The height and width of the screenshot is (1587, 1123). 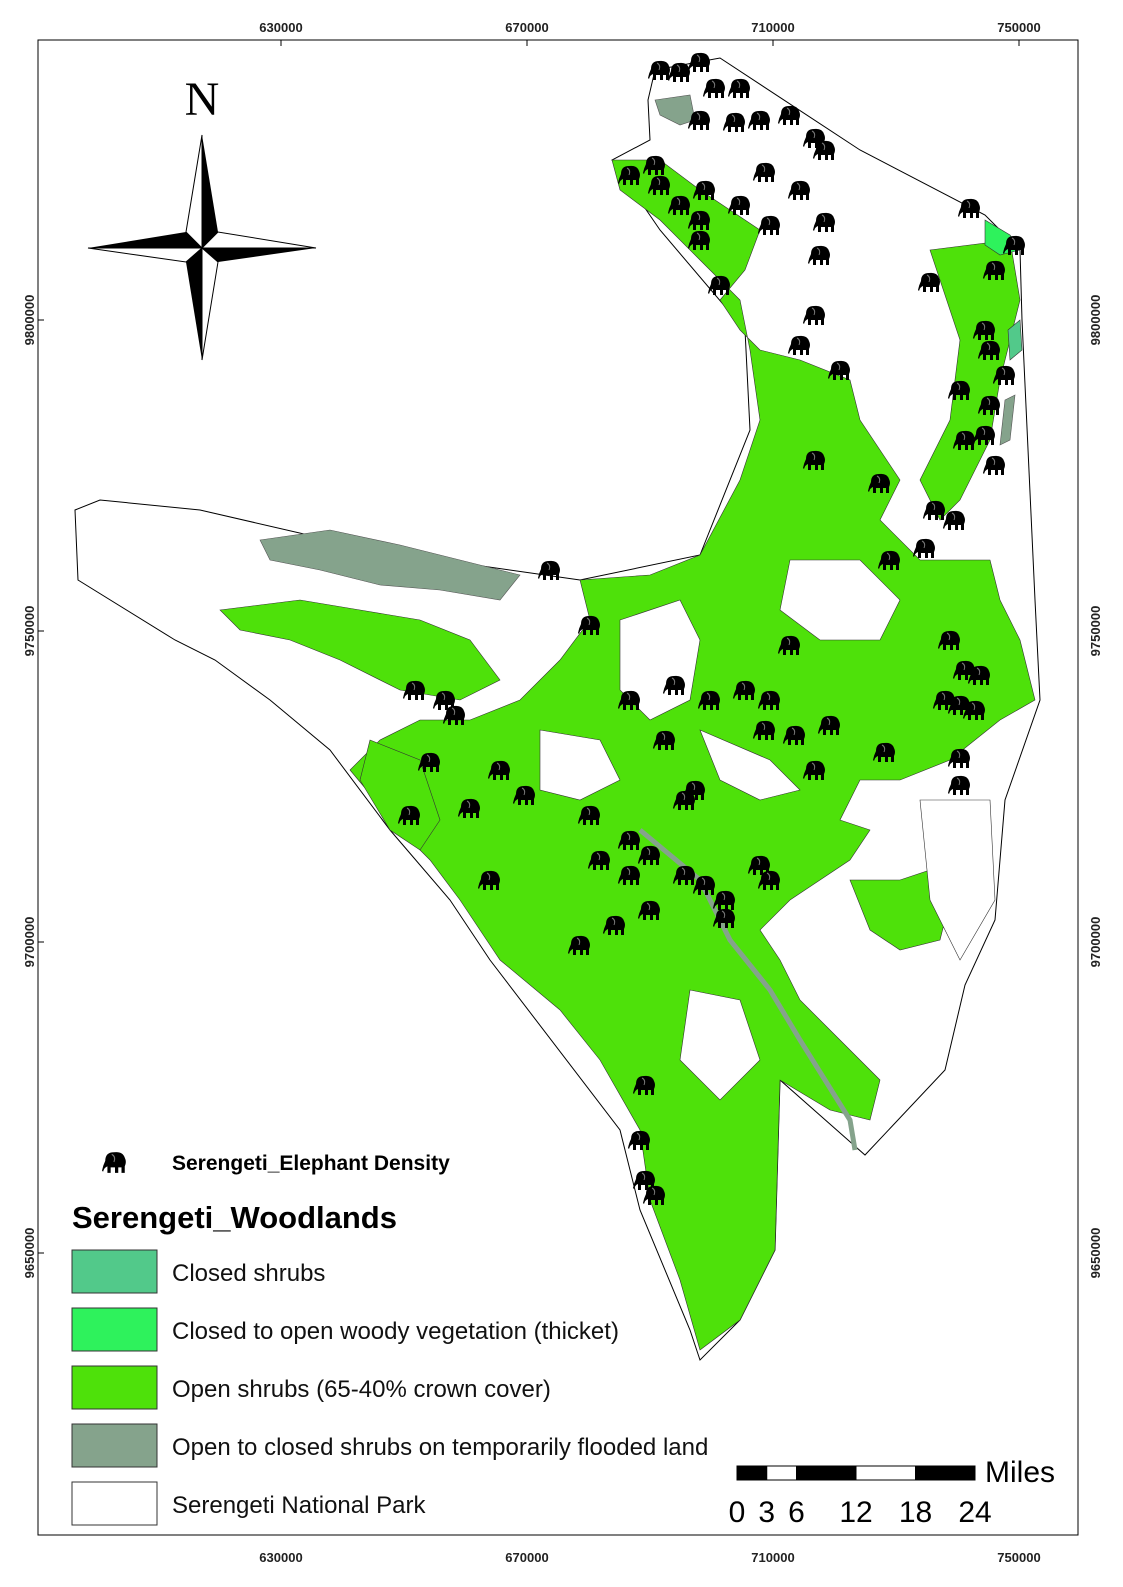 What do you see at coordinates (361, 1389) in the screenshot?
I see `legend-label: Open shrubs (65-40% crown cover)` at bounding box center [361, 1389].